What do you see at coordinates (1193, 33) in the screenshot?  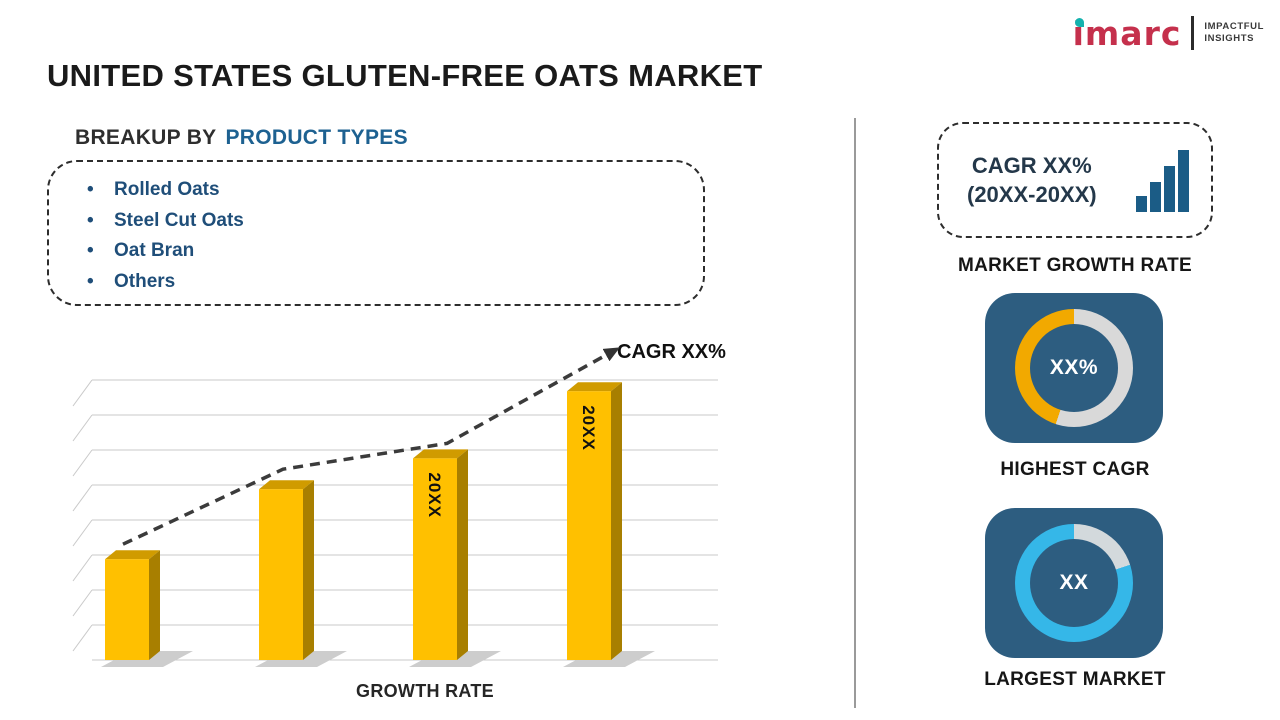 I see `logo-divider` at bounding box center [1193, 33].